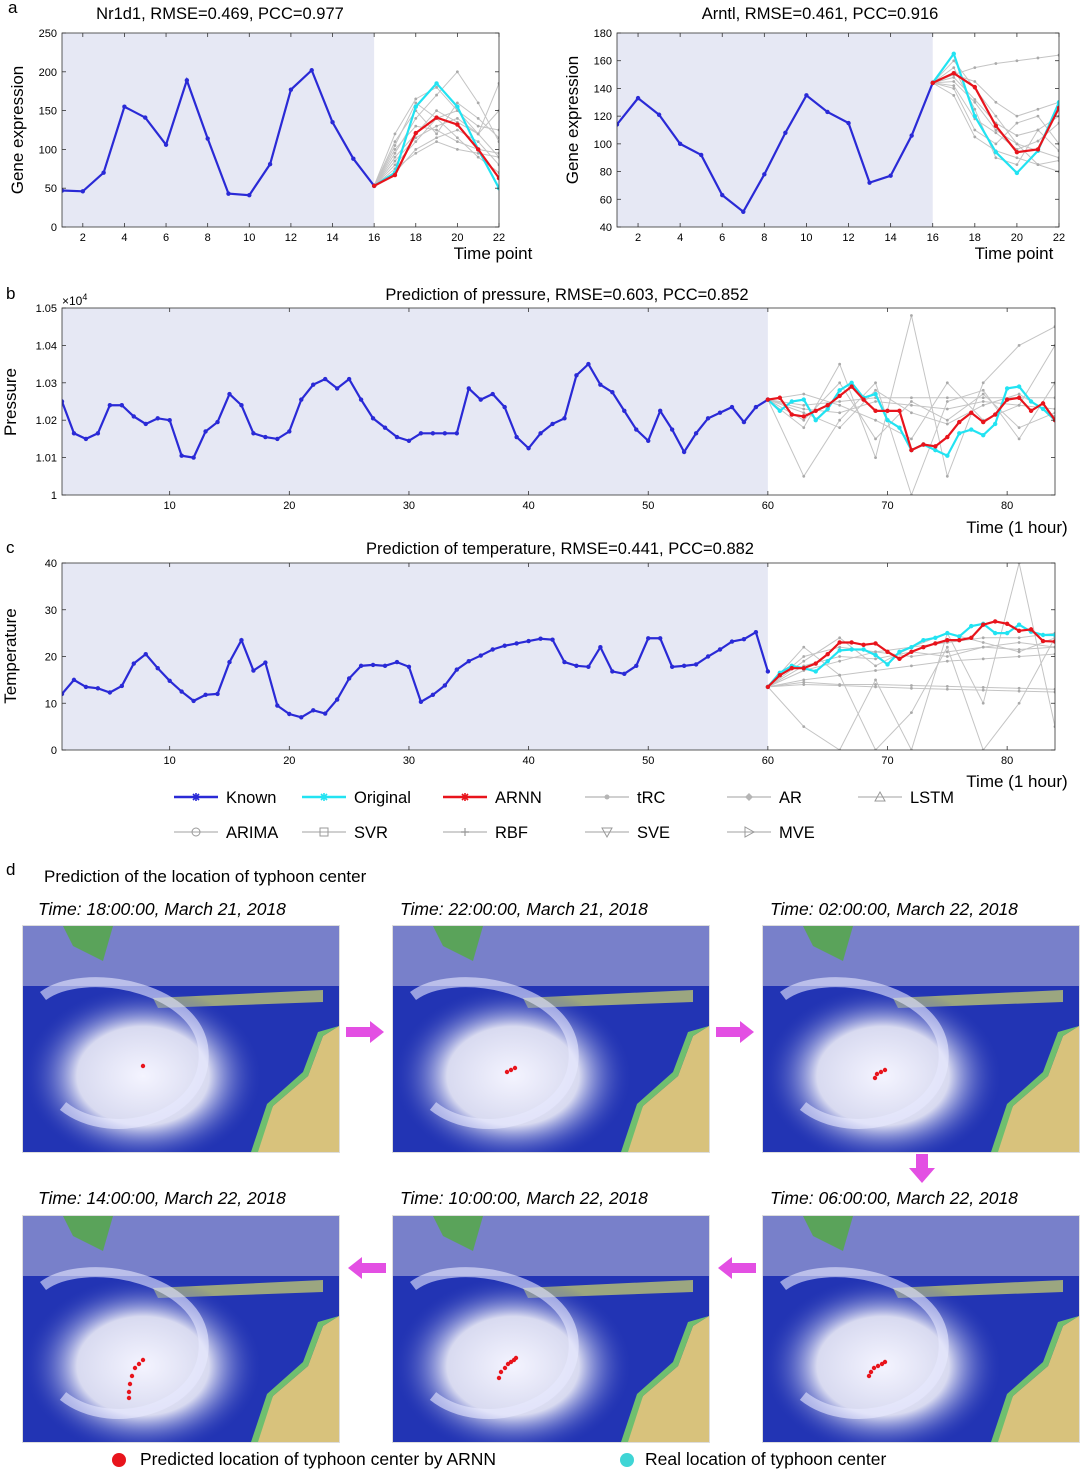 This screenshot has height=1475, width=1080. What do you see at coordinates (88, 943) in the screenshot?
I see `landmass` at bounding box center [88, 943].